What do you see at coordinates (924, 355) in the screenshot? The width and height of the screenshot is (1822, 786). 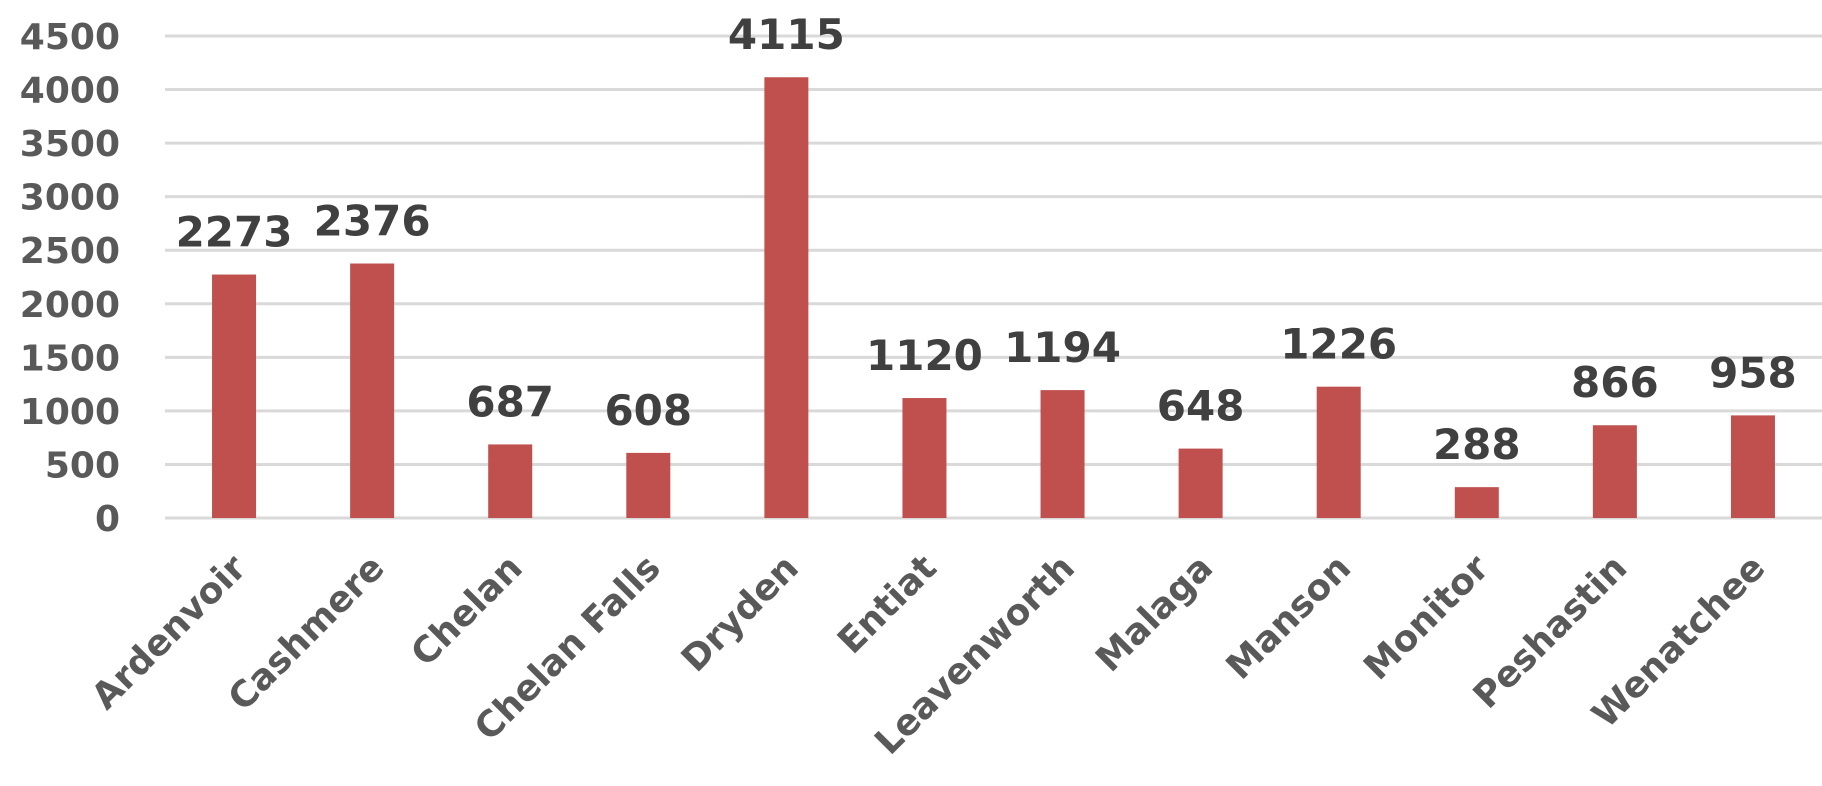 I see `data-label: 1120` at bounding box center [924, 355].